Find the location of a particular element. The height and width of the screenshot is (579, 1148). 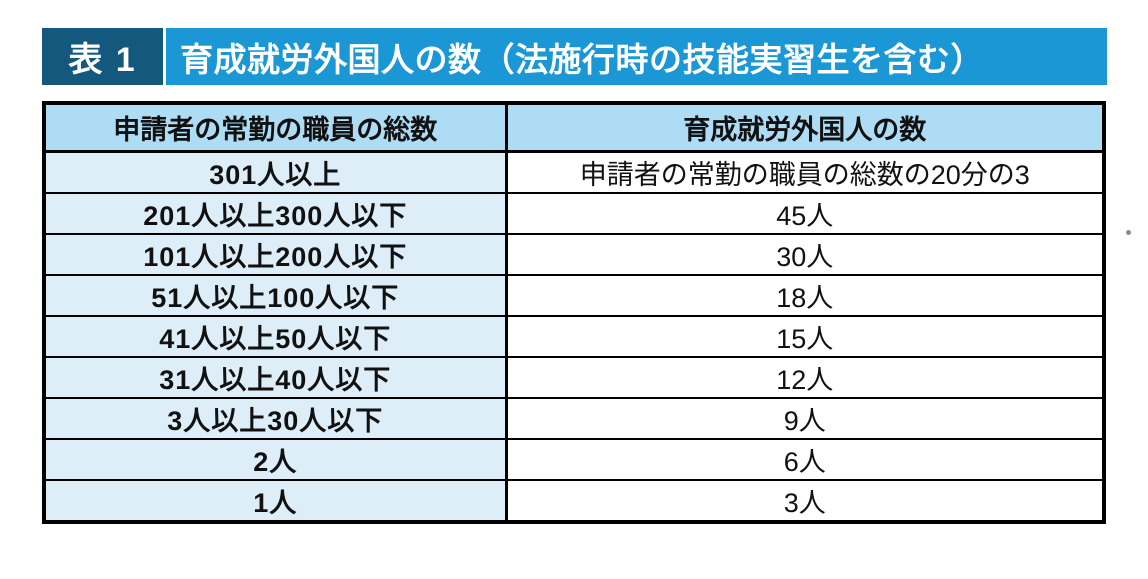

staff-total-cell: 31人以上40人以下 is located at coordinates (275, 377).